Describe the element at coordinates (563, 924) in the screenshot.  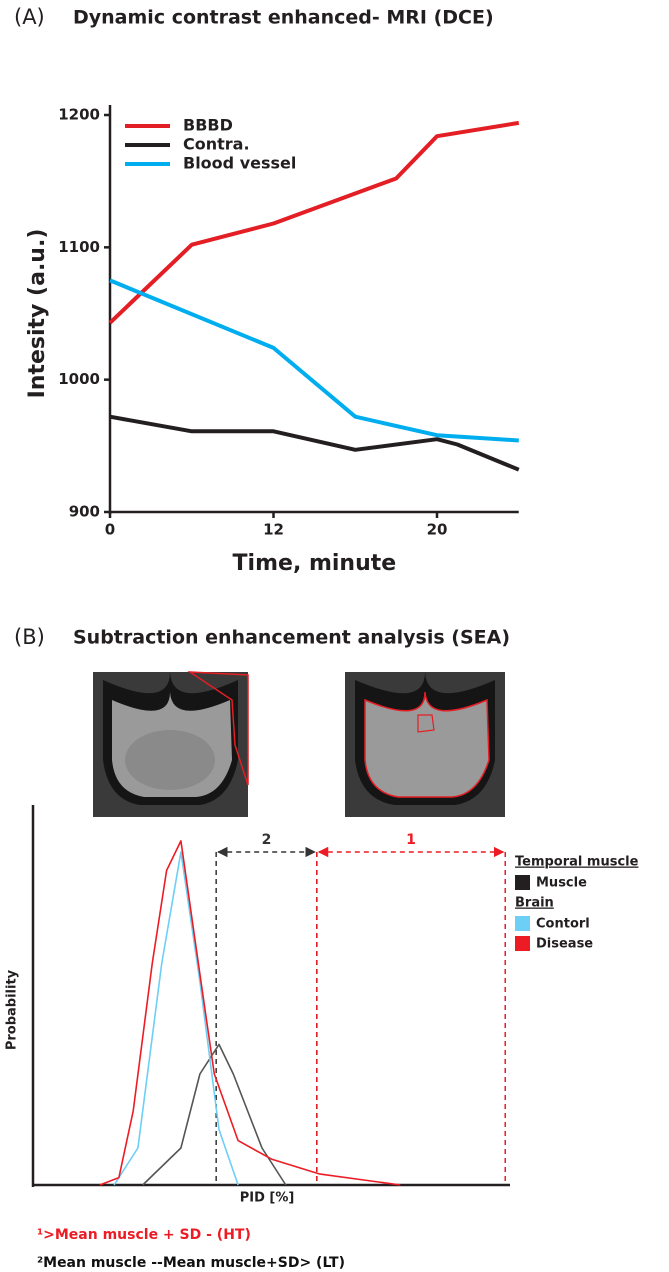
I see `legend-label: Contorl` at that location.